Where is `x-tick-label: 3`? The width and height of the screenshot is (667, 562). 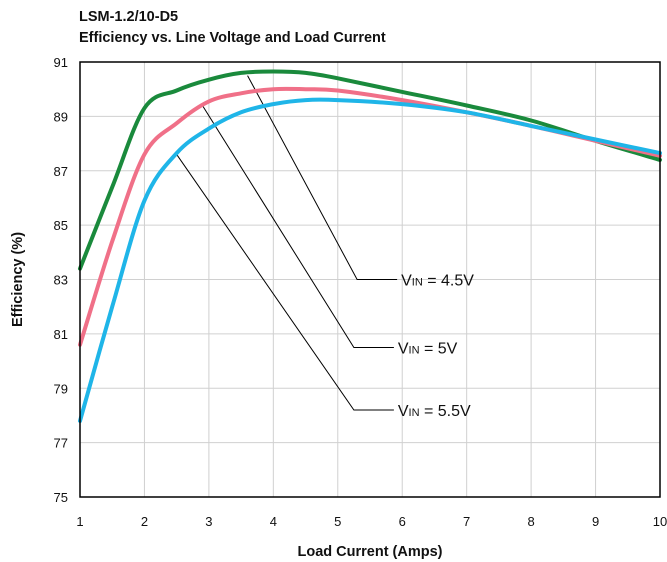 x-tick-label: 3 is located at coordinates (208, 521).